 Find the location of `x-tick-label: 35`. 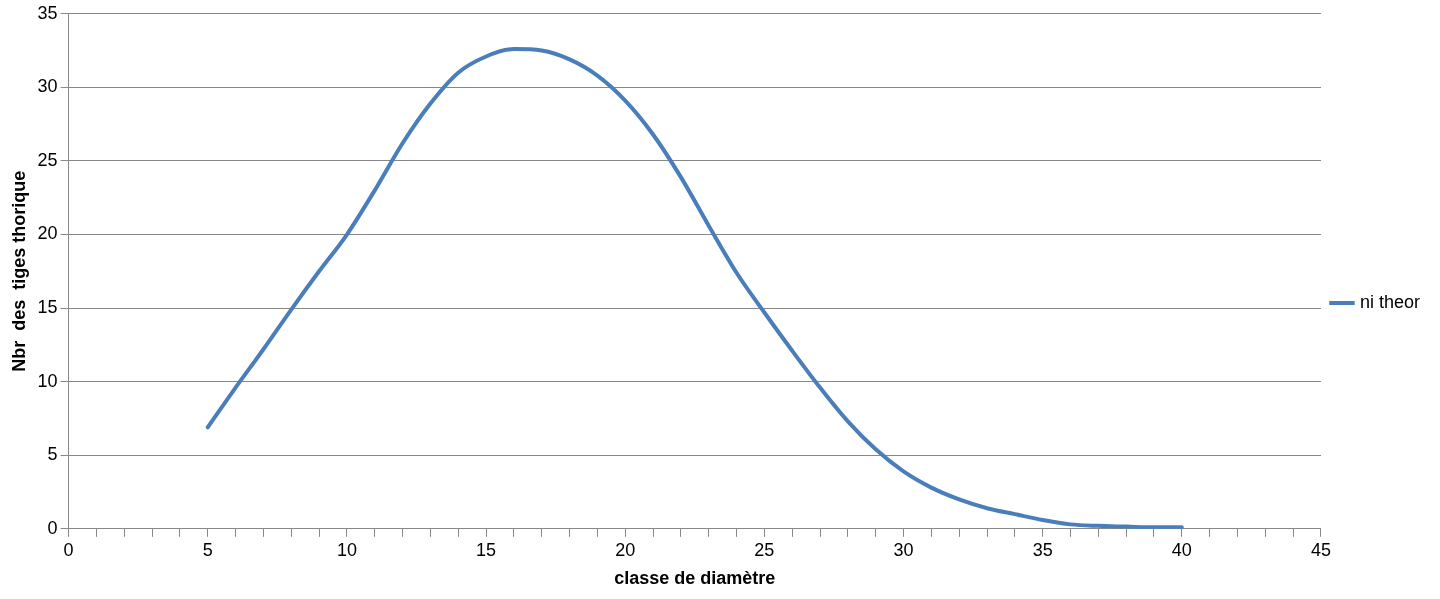

x-tick-label: 35 is located at coordinates (1042, 549).